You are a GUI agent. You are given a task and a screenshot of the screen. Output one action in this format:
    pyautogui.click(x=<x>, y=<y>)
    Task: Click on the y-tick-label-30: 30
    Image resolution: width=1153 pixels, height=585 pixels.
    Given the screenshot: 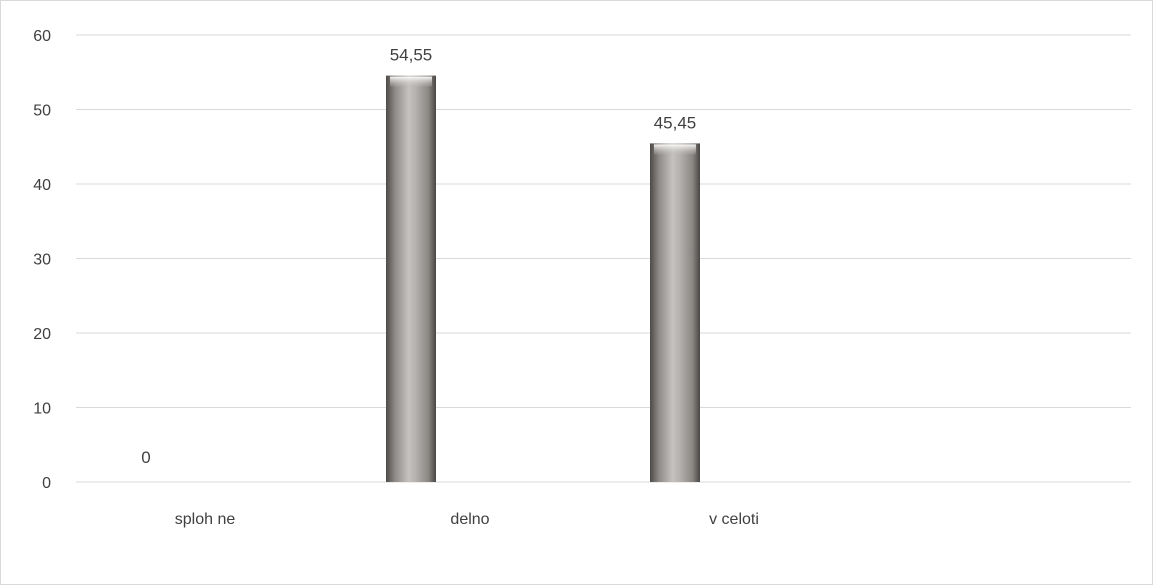 What is the action you would take?
    pyautogui.click(x=42, y=260)
    